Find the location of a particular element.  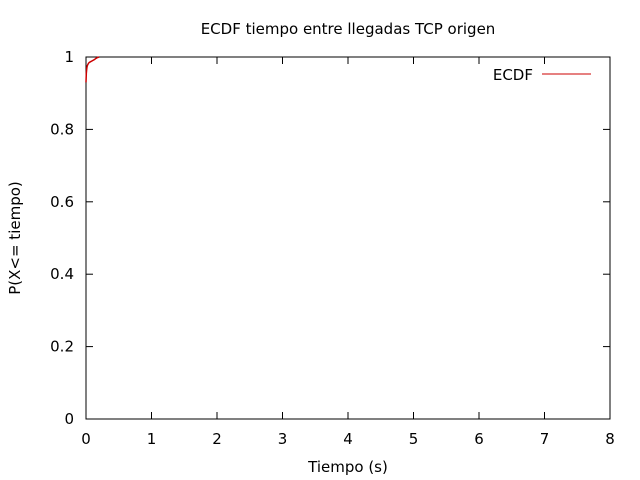

x-tick-label-3: 3 is located at coordinates (283, 439).